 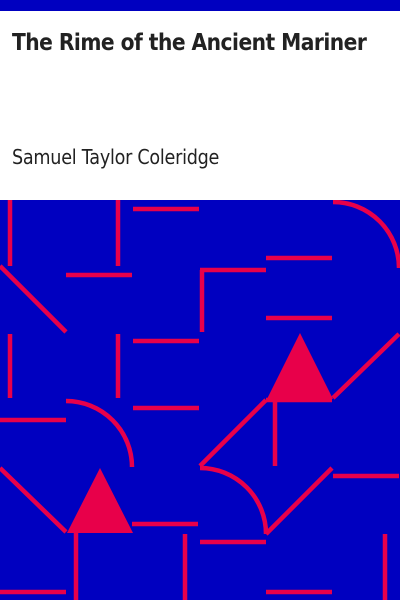 I want to click on book-author: Samuel Taylor Coleridge, so click(x=116, y=157).